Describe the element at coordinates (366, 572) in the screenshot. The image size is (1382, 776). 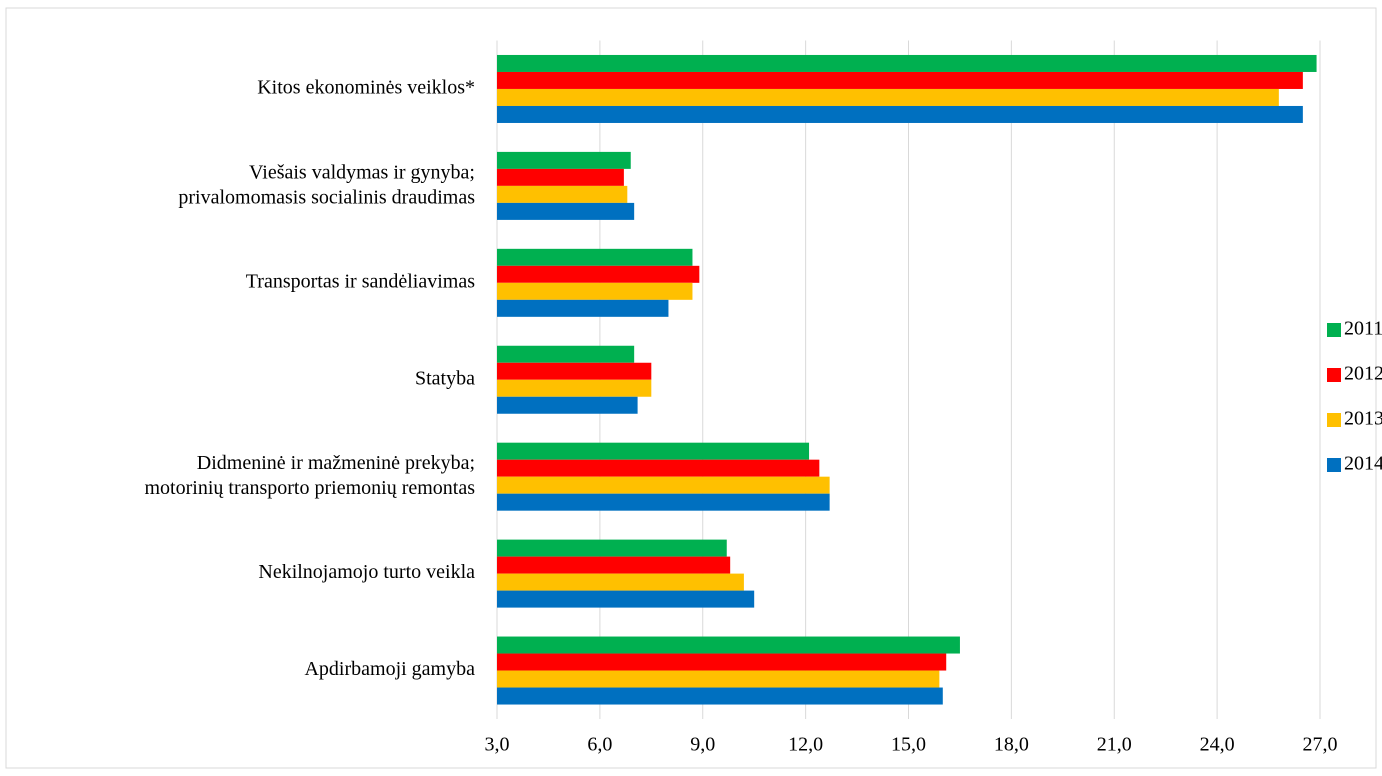
I see `y-tick-label: Nekilnojamojo turto veikla` at that location.